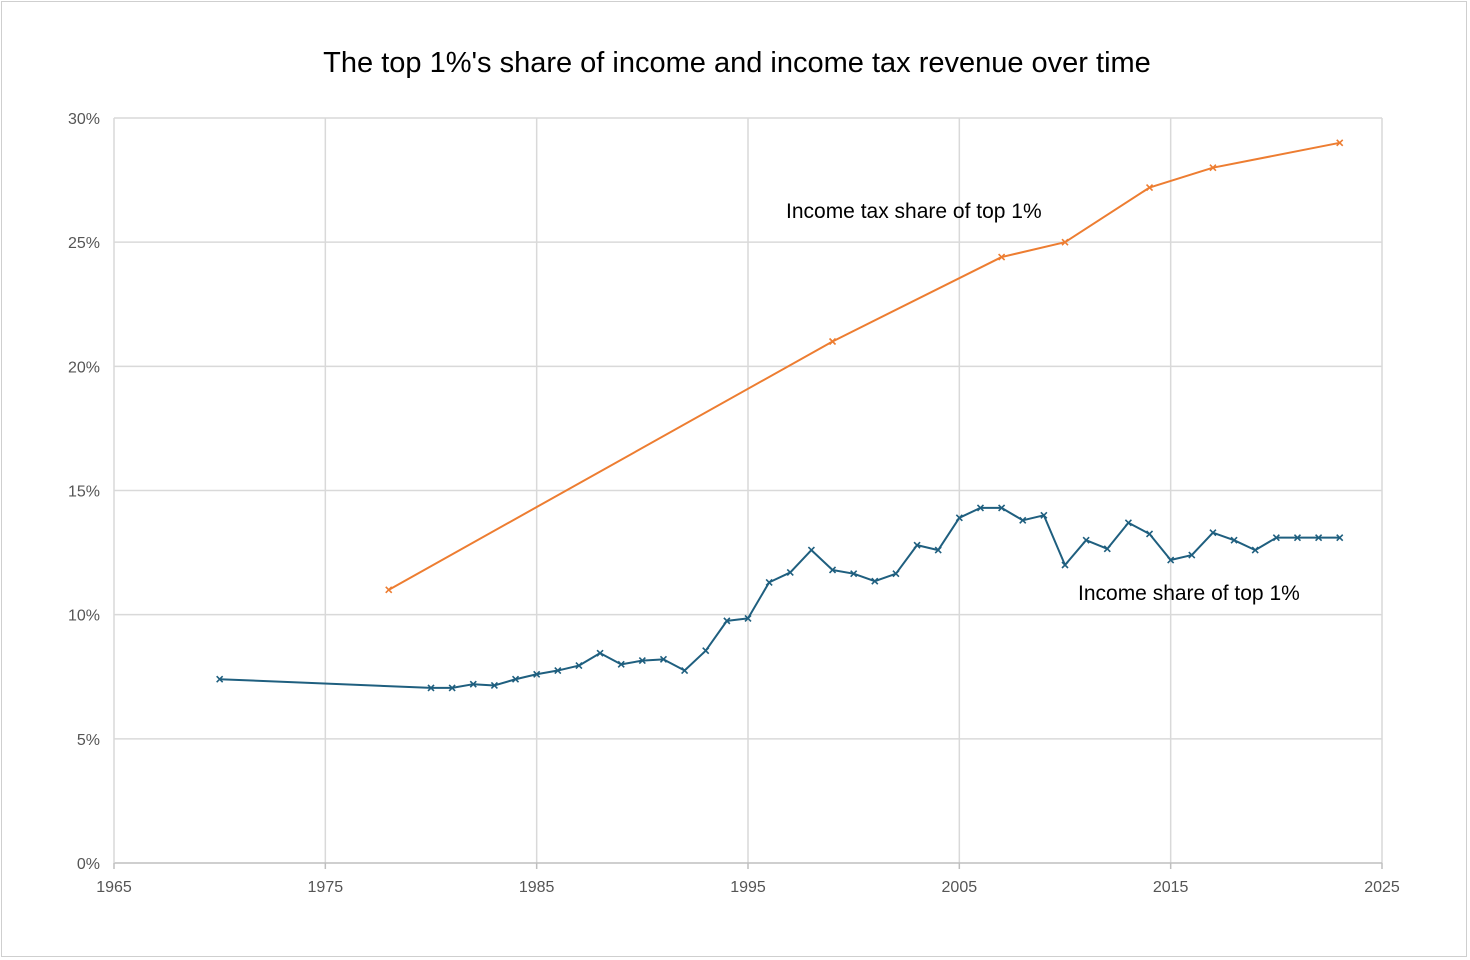 This screenshot has height=960, width=1470. Describe the element at coordinates (1382, 887) in the screenshot. I see `x-tick-label: 2025` at that location.